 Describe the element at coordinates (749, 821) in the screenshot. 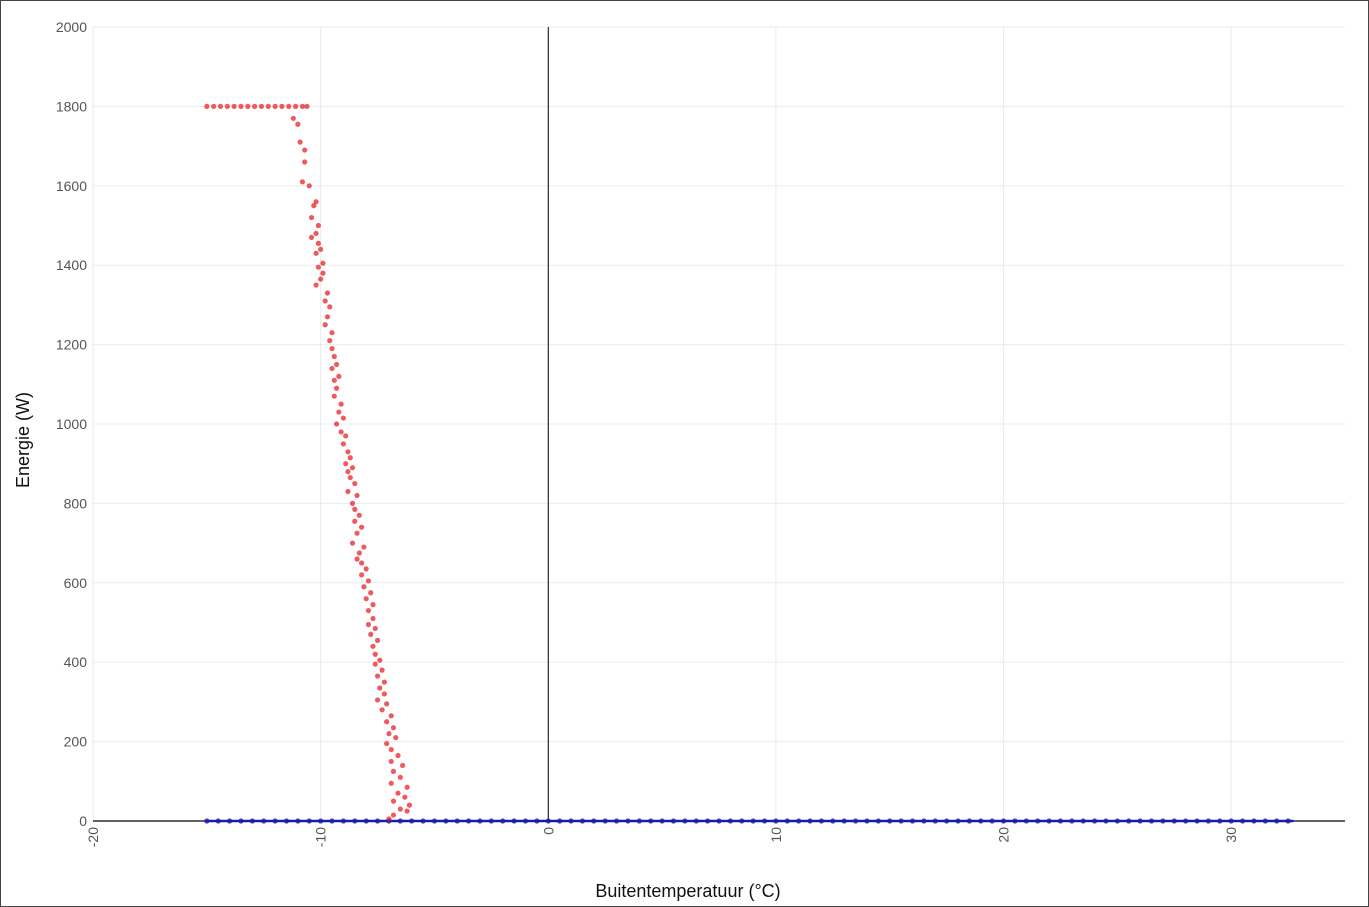

I see `baseline-series` at that location.